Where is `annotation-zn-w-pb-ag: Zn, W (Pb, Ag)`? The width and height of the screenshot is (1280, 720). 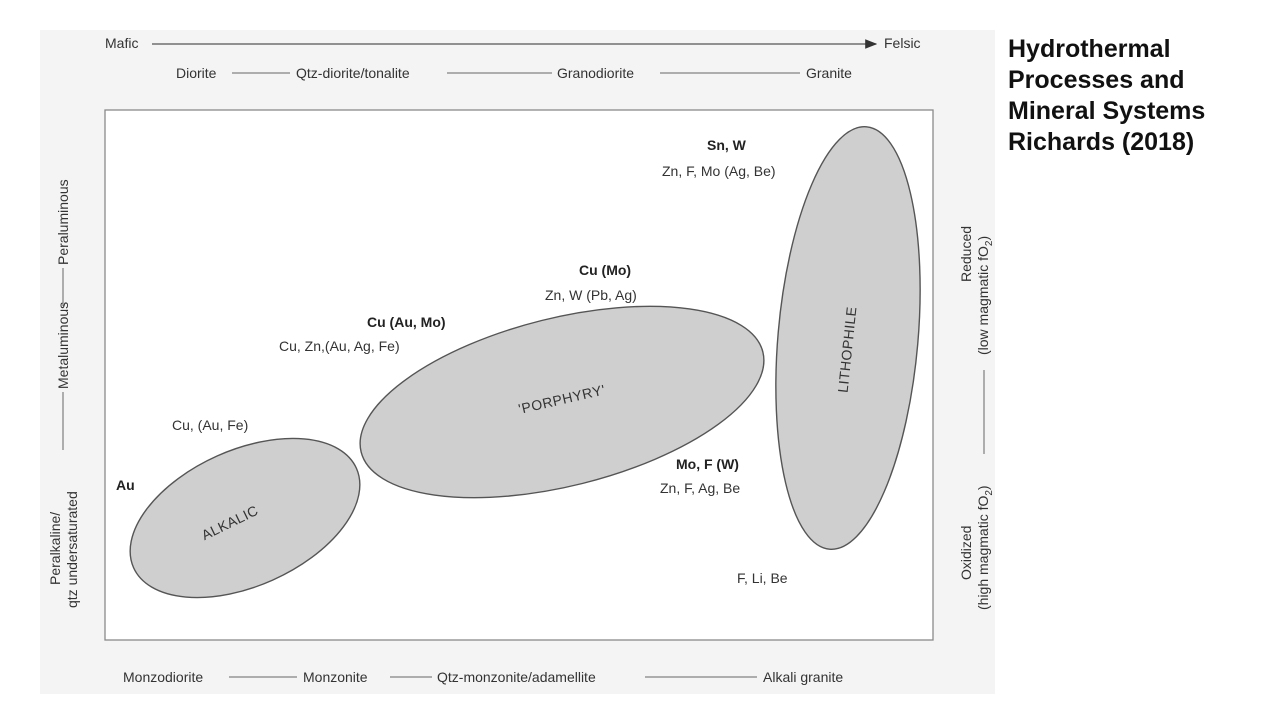 annotation-zn-w-pb-ag: Zn, W (Pb, Ag) is located at coordinates (591, 295).